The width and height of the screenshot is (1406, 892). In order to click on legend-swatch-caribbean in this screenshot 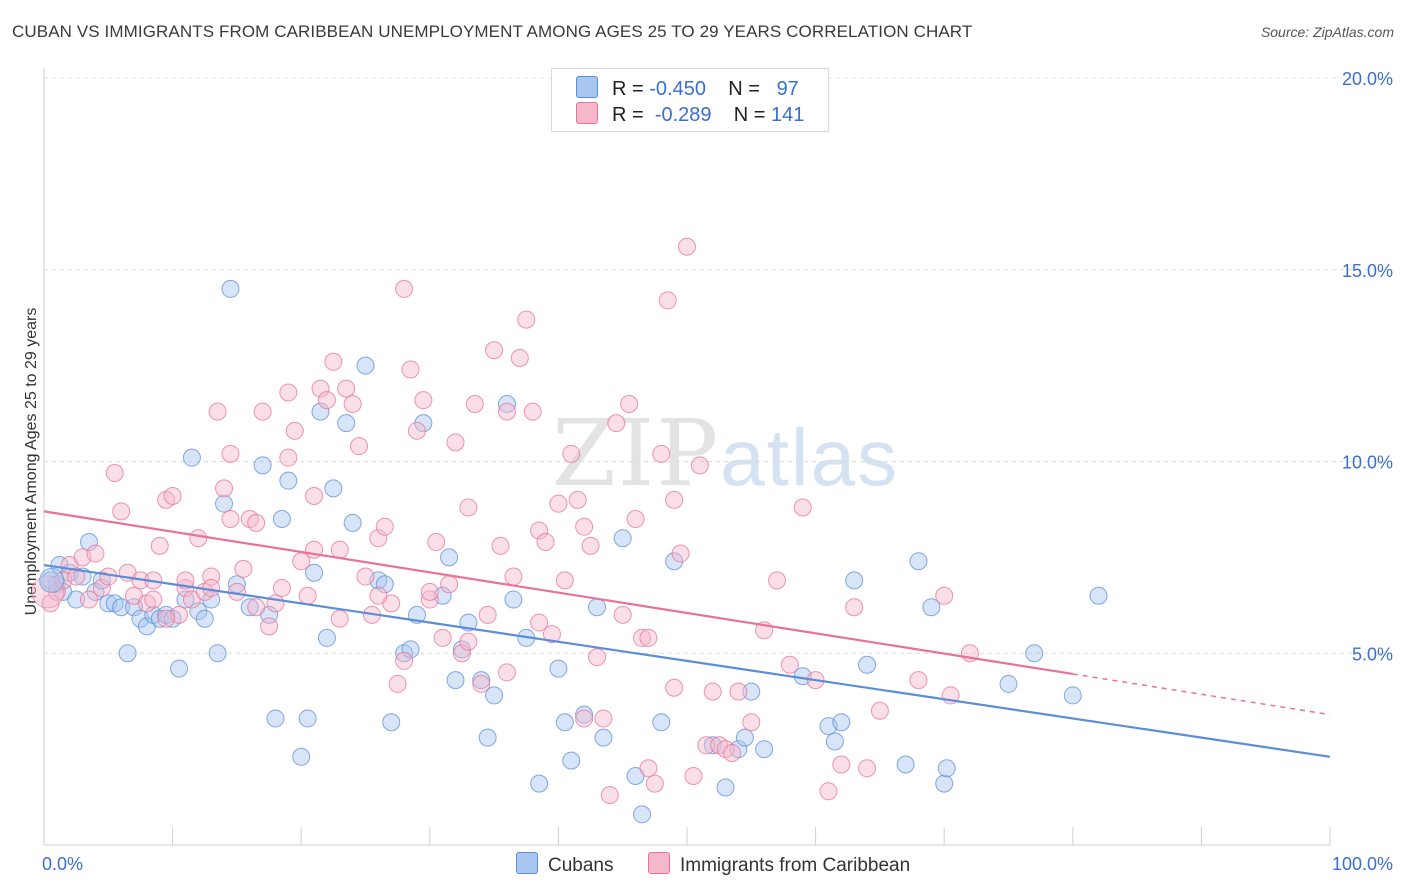, I will do `click(587, 113)`.